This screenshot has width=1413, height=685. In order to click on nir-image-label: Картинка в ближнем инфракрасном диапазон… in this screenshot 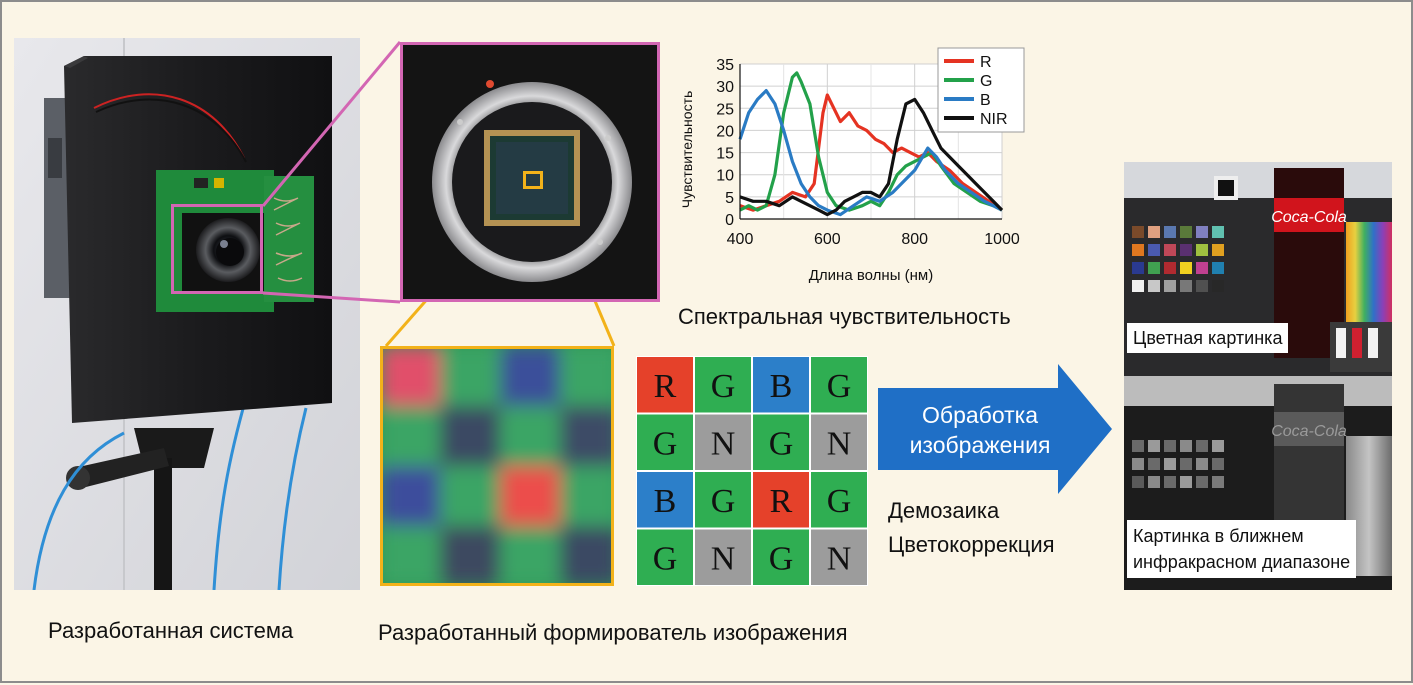, I will do `click(1242, 549)`.